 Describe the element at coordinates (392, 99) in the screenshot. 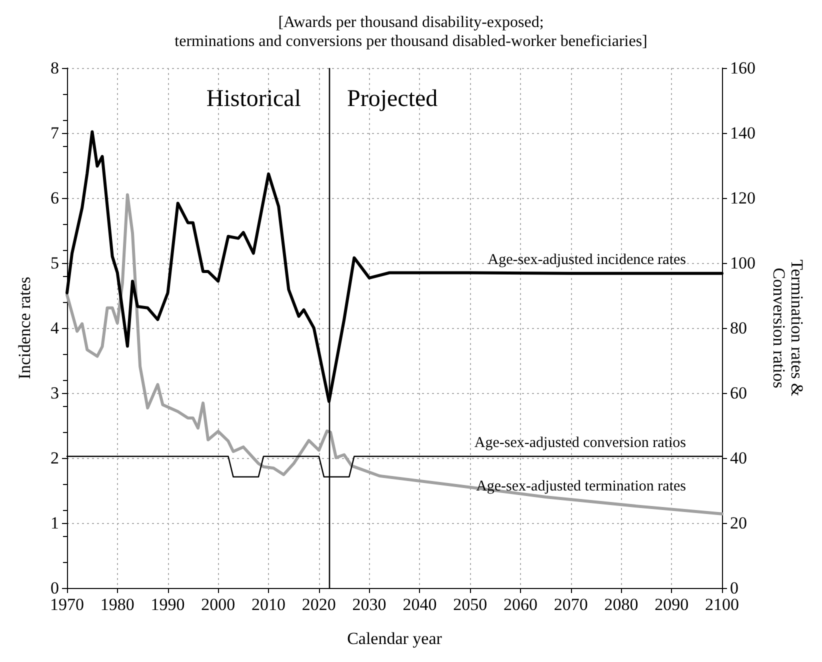

I see `annotation: Projected` at that location.